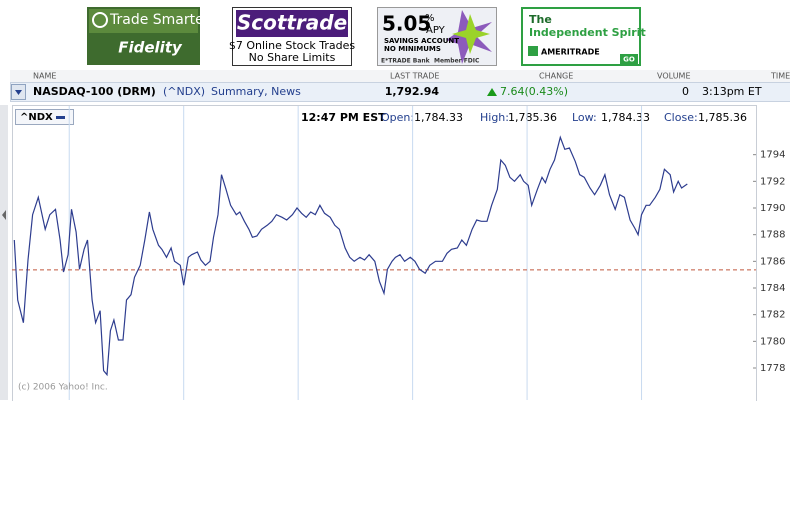  Describe the element at coordinates (587, 32) in the screenshot. I see `ad-text: Independent Spirit` at that location.